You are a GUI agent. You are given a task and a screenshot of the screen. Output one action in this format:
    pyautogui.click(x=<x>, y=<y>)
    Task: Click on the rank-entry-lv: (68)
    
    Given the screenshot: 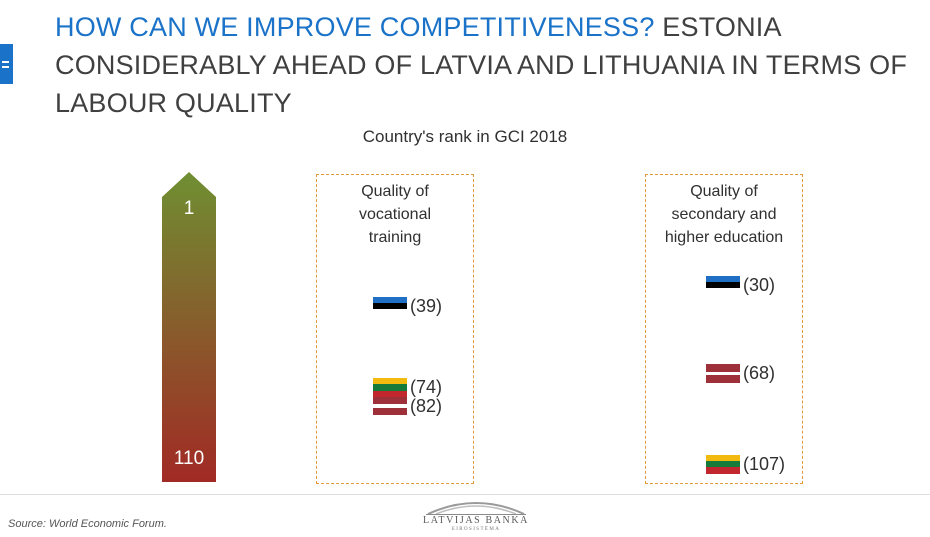 What is the action you would take?
    pyautogui.click(x=740, y=374)
    